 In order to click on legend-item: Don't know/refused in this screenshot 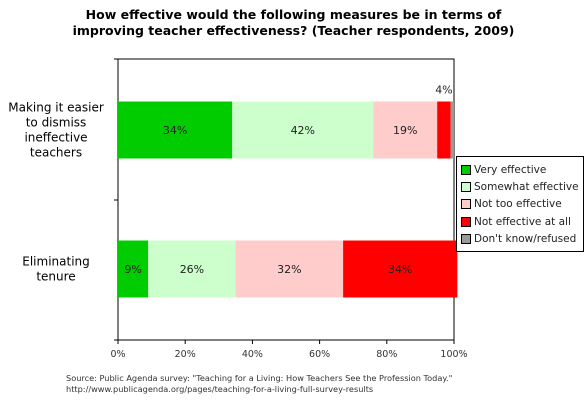, I will do `click(522, 239)`.